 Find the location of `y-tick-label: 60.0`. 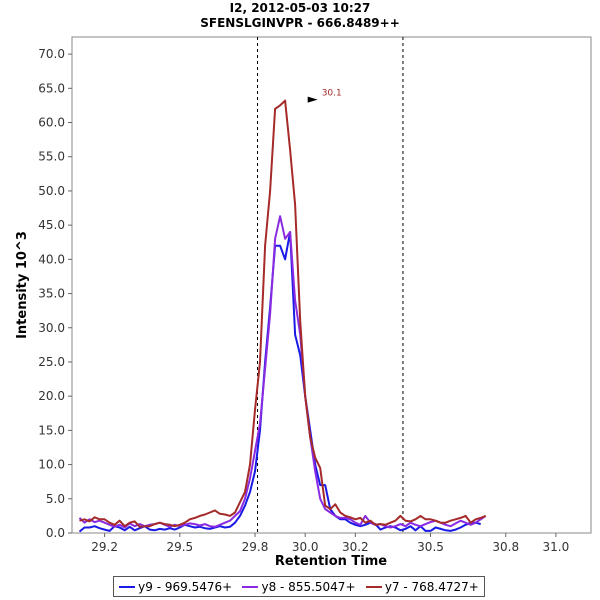

y-tick-label: 60.0 is located at coordinates (51, 123).